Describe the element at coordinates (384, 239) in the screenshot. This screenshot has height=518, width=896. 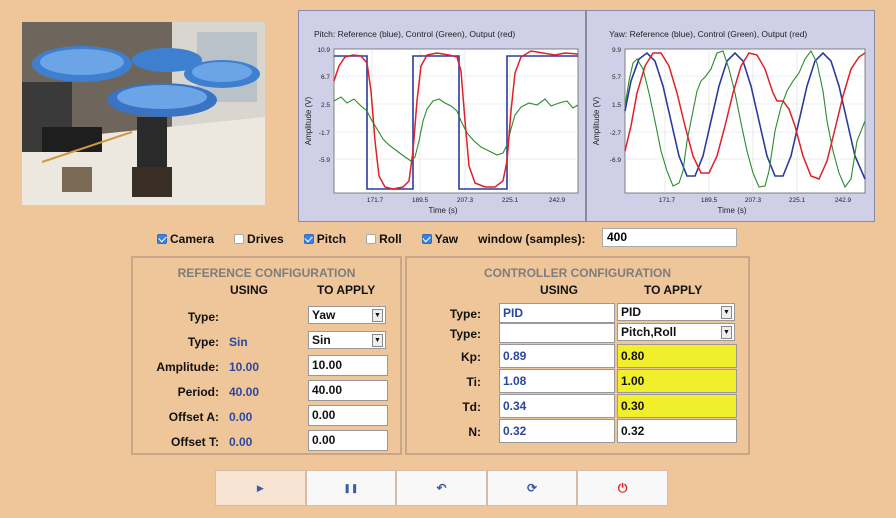
I see `roll-option: Roll` at that location.